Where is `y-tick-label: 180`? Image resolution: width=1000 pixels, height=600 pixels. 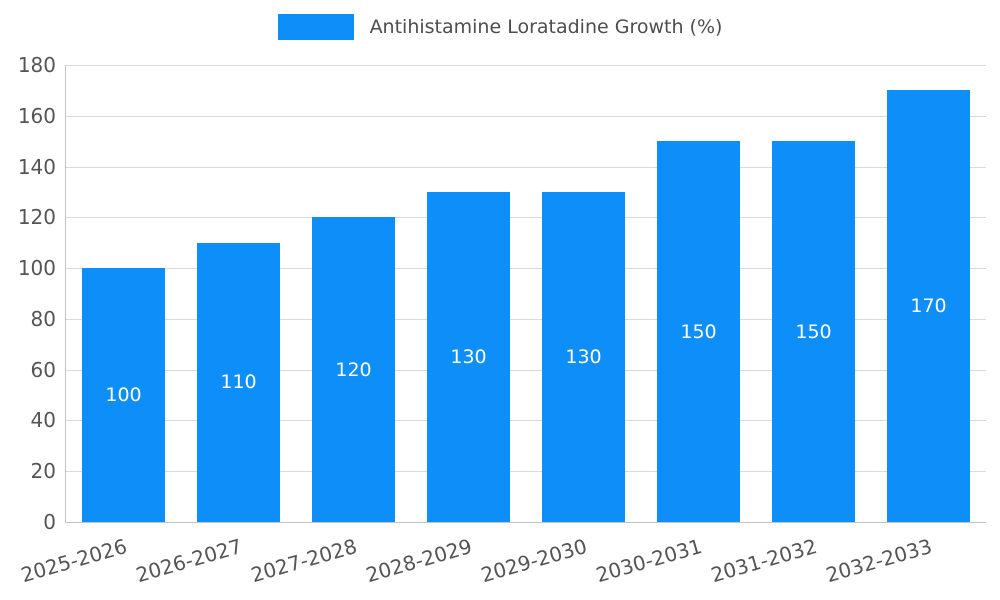 y-tick-label: 180 is located at coordinates (36, 65).